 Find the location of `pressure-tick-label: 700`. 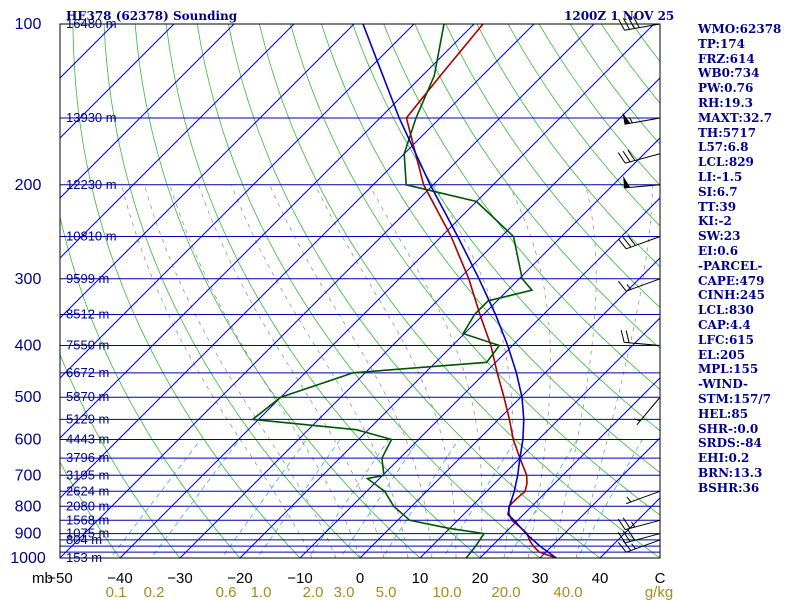

pressure-tick-label: 700 is located at coordinates (28, 475).